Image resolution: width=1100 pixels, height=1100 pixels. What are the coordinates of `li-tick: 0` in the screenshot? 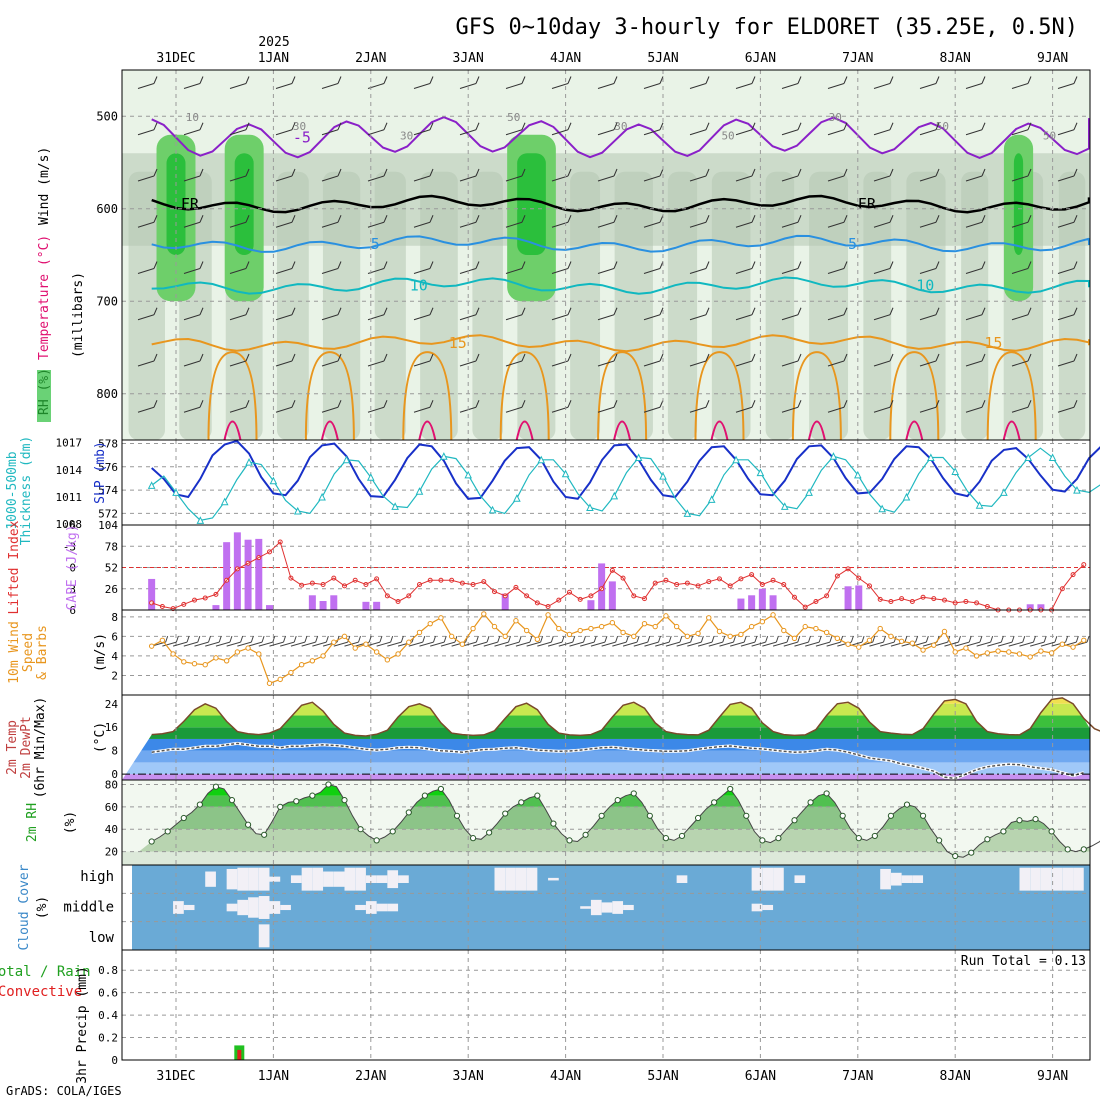 It's located at (72, 568).